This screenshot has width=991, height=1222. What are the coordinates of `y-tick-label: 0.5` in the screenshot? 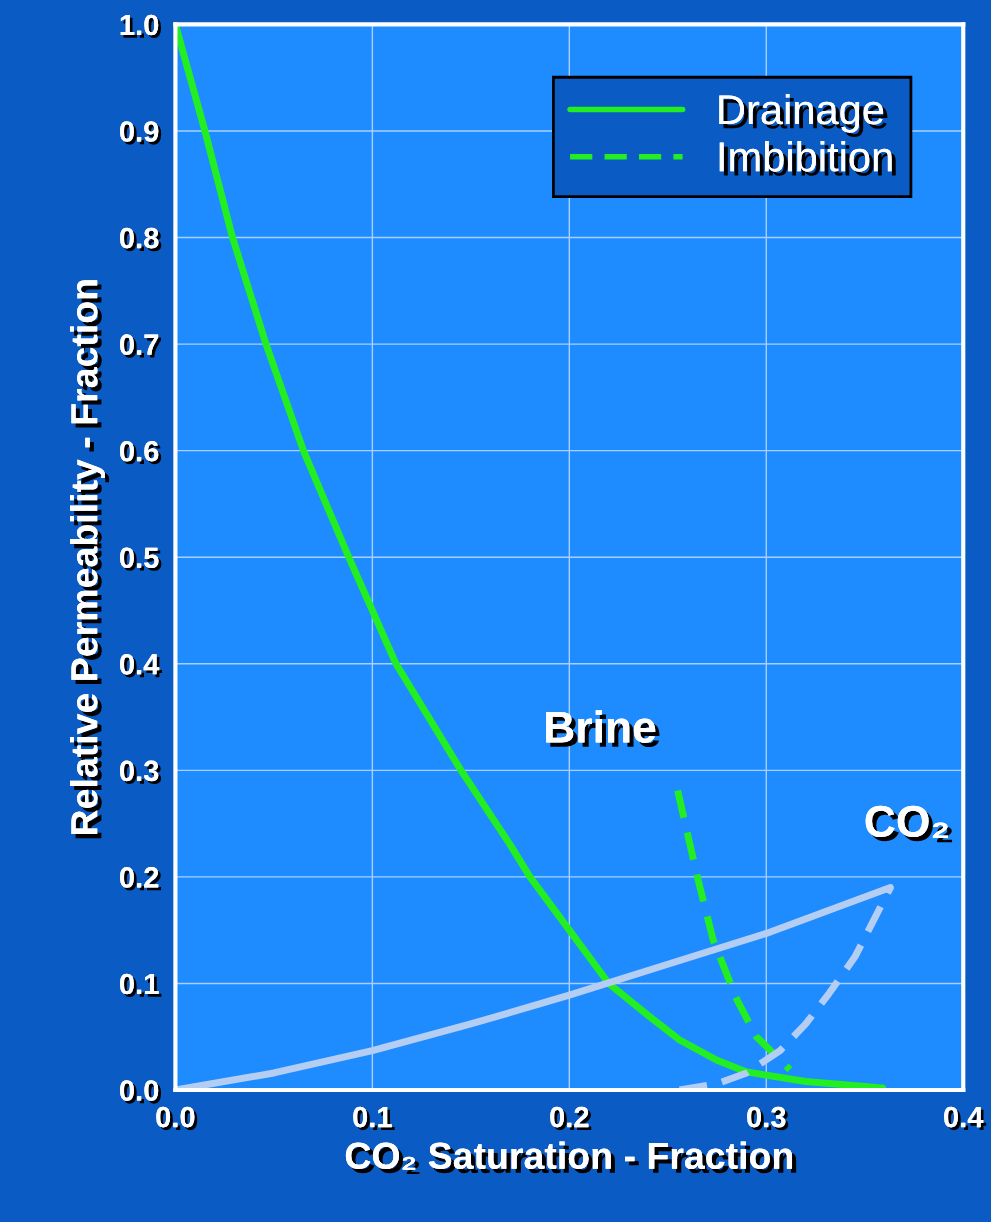 It's located at (141, 559).